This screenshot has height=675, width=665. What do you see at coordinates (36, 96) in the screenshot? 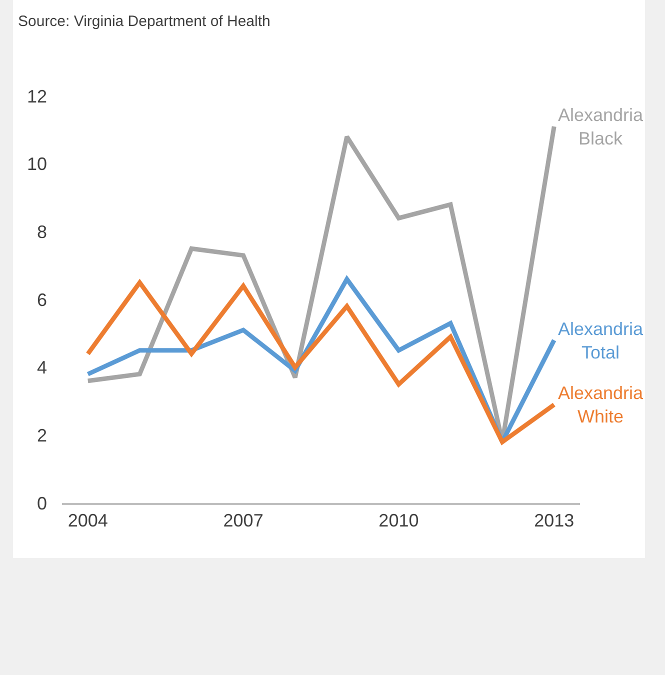
I see `y-tick-label: 12` at bounding box center [36, 96].